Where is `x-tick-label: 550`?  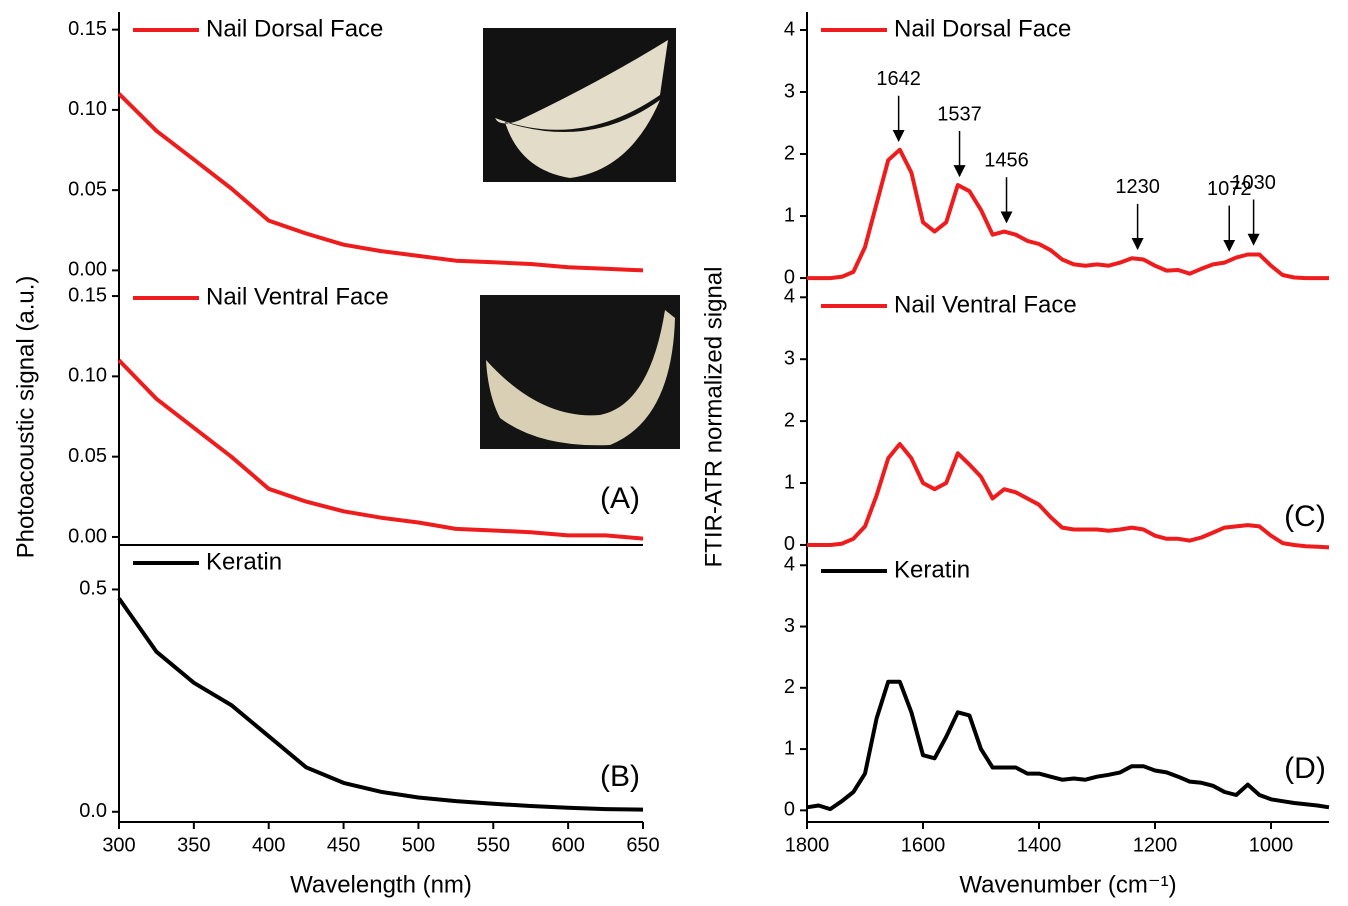
x-tick-label: 550 is located at coordinates (493, 845).